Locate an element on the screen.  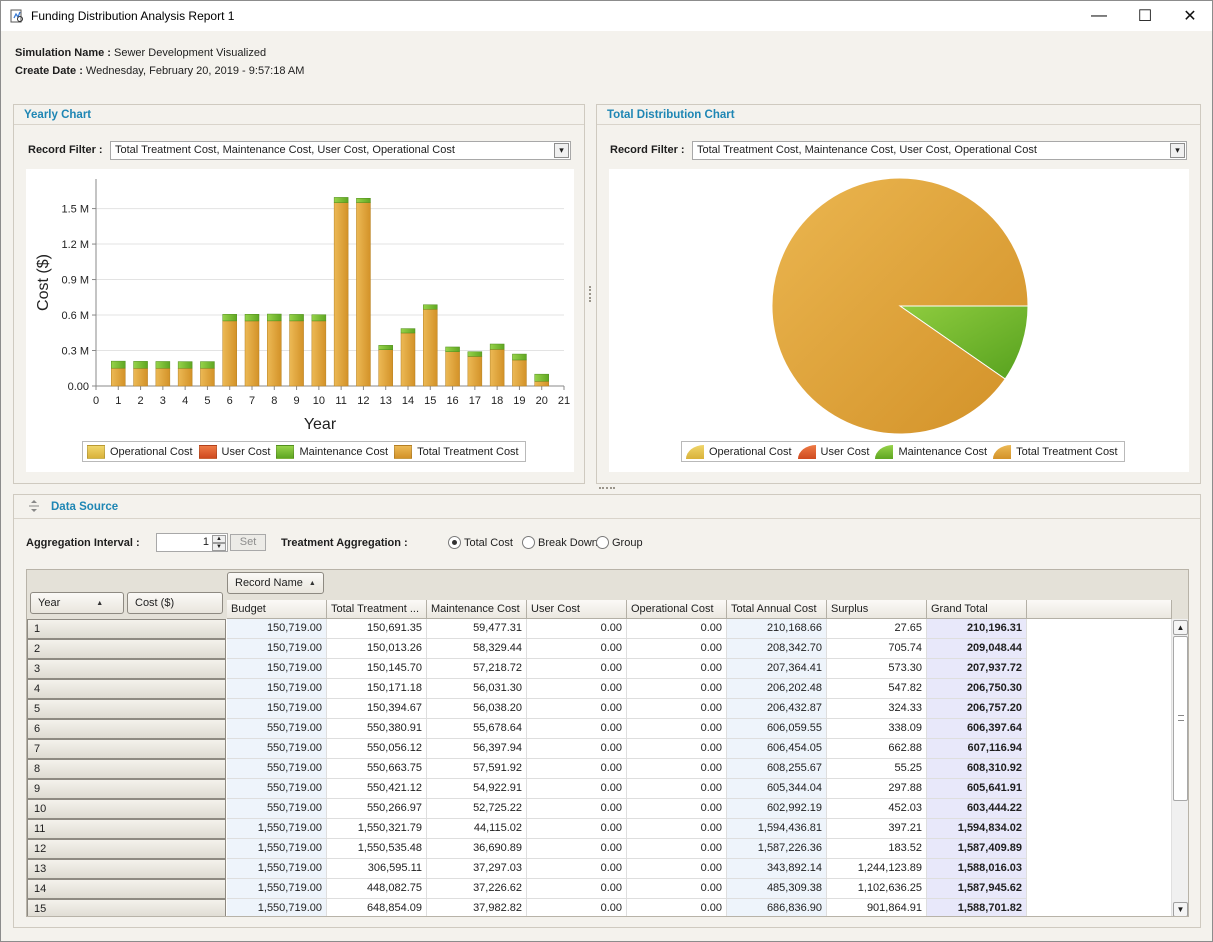
table-cell: 550,056.12 is located at coordinates (377, 749).